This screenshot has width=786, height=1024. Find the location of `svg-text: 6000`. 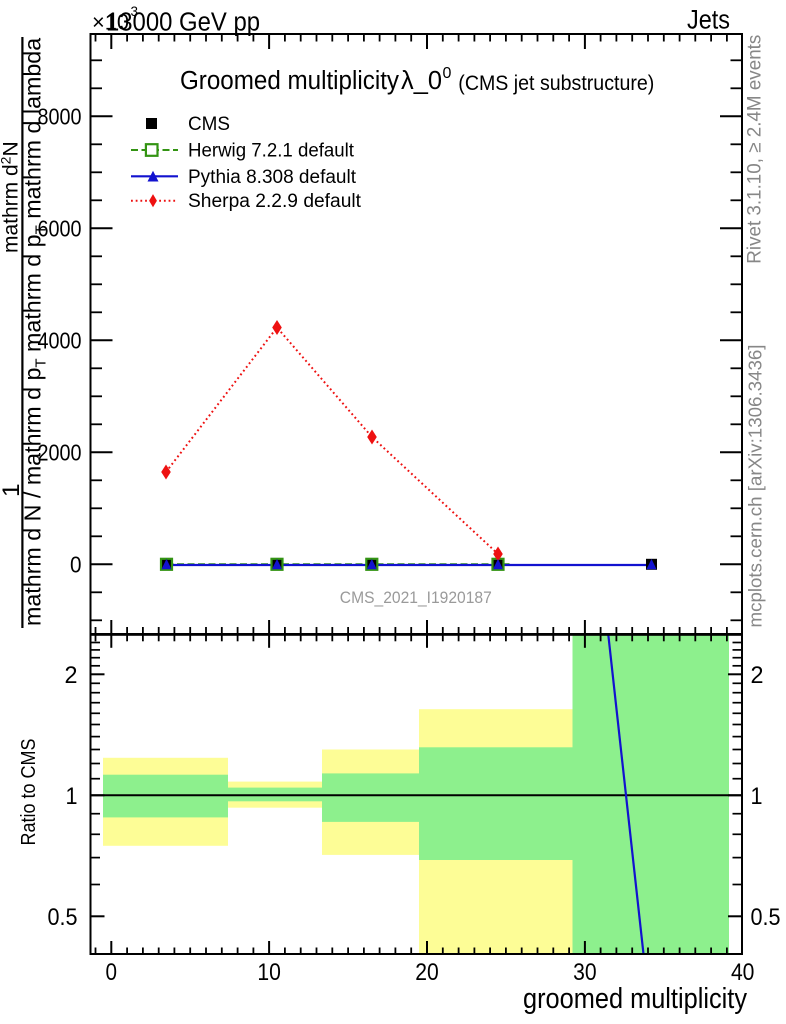

svg-text: 6000 is located at coordinates (60, 229).